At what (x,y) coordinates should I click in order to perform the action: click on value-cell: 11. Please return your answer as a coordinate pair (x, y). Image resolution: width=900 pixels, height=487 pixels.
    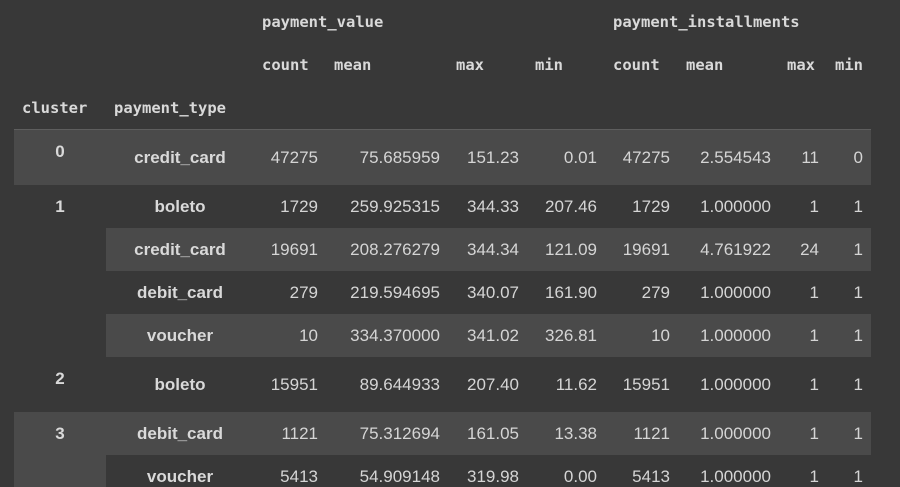
    Looking at the image, I should click on (803, 157).